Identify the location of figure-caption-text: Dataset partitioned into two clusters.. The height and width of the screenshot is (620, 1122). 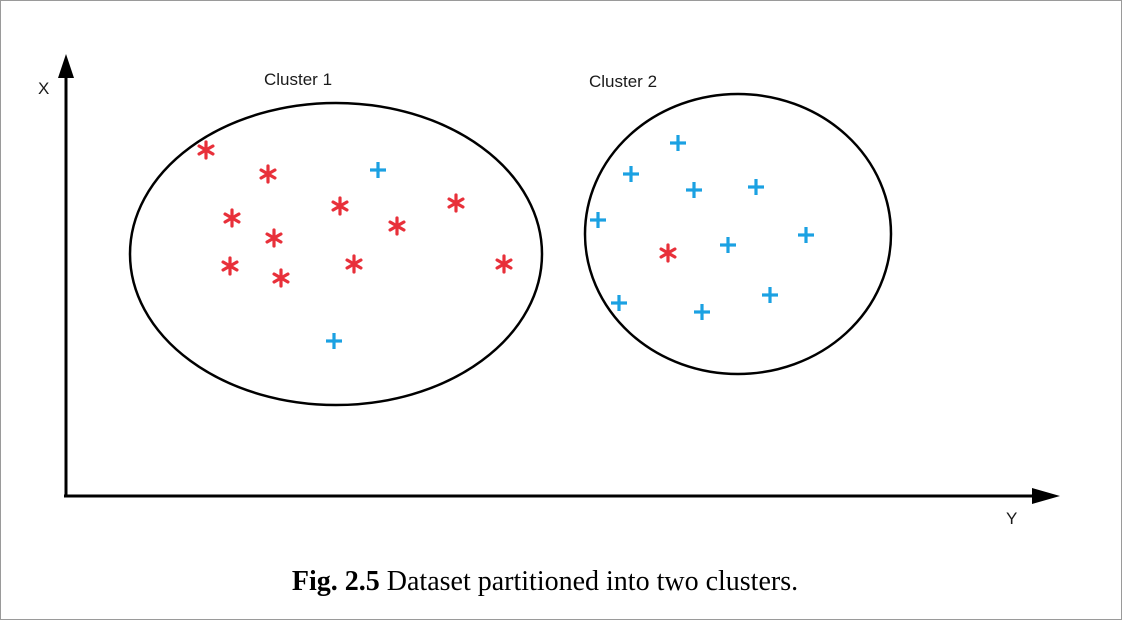
(589, 581).